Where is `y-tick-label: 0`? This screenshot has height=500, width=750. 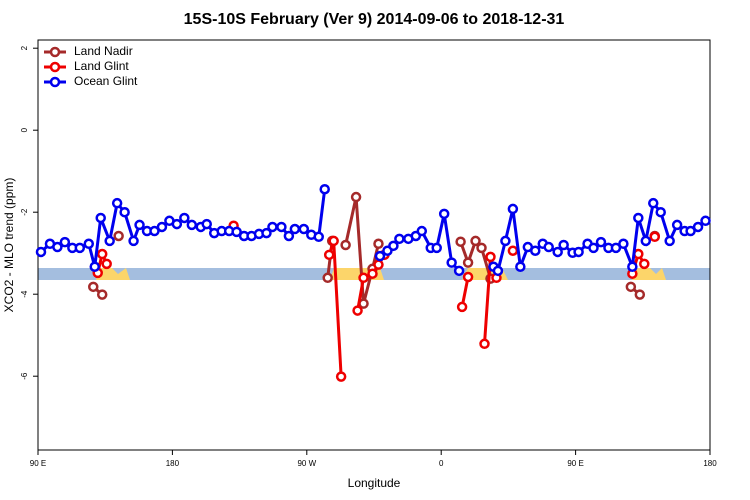 y-tick-label: 0 is located at coordinates (24, 129).